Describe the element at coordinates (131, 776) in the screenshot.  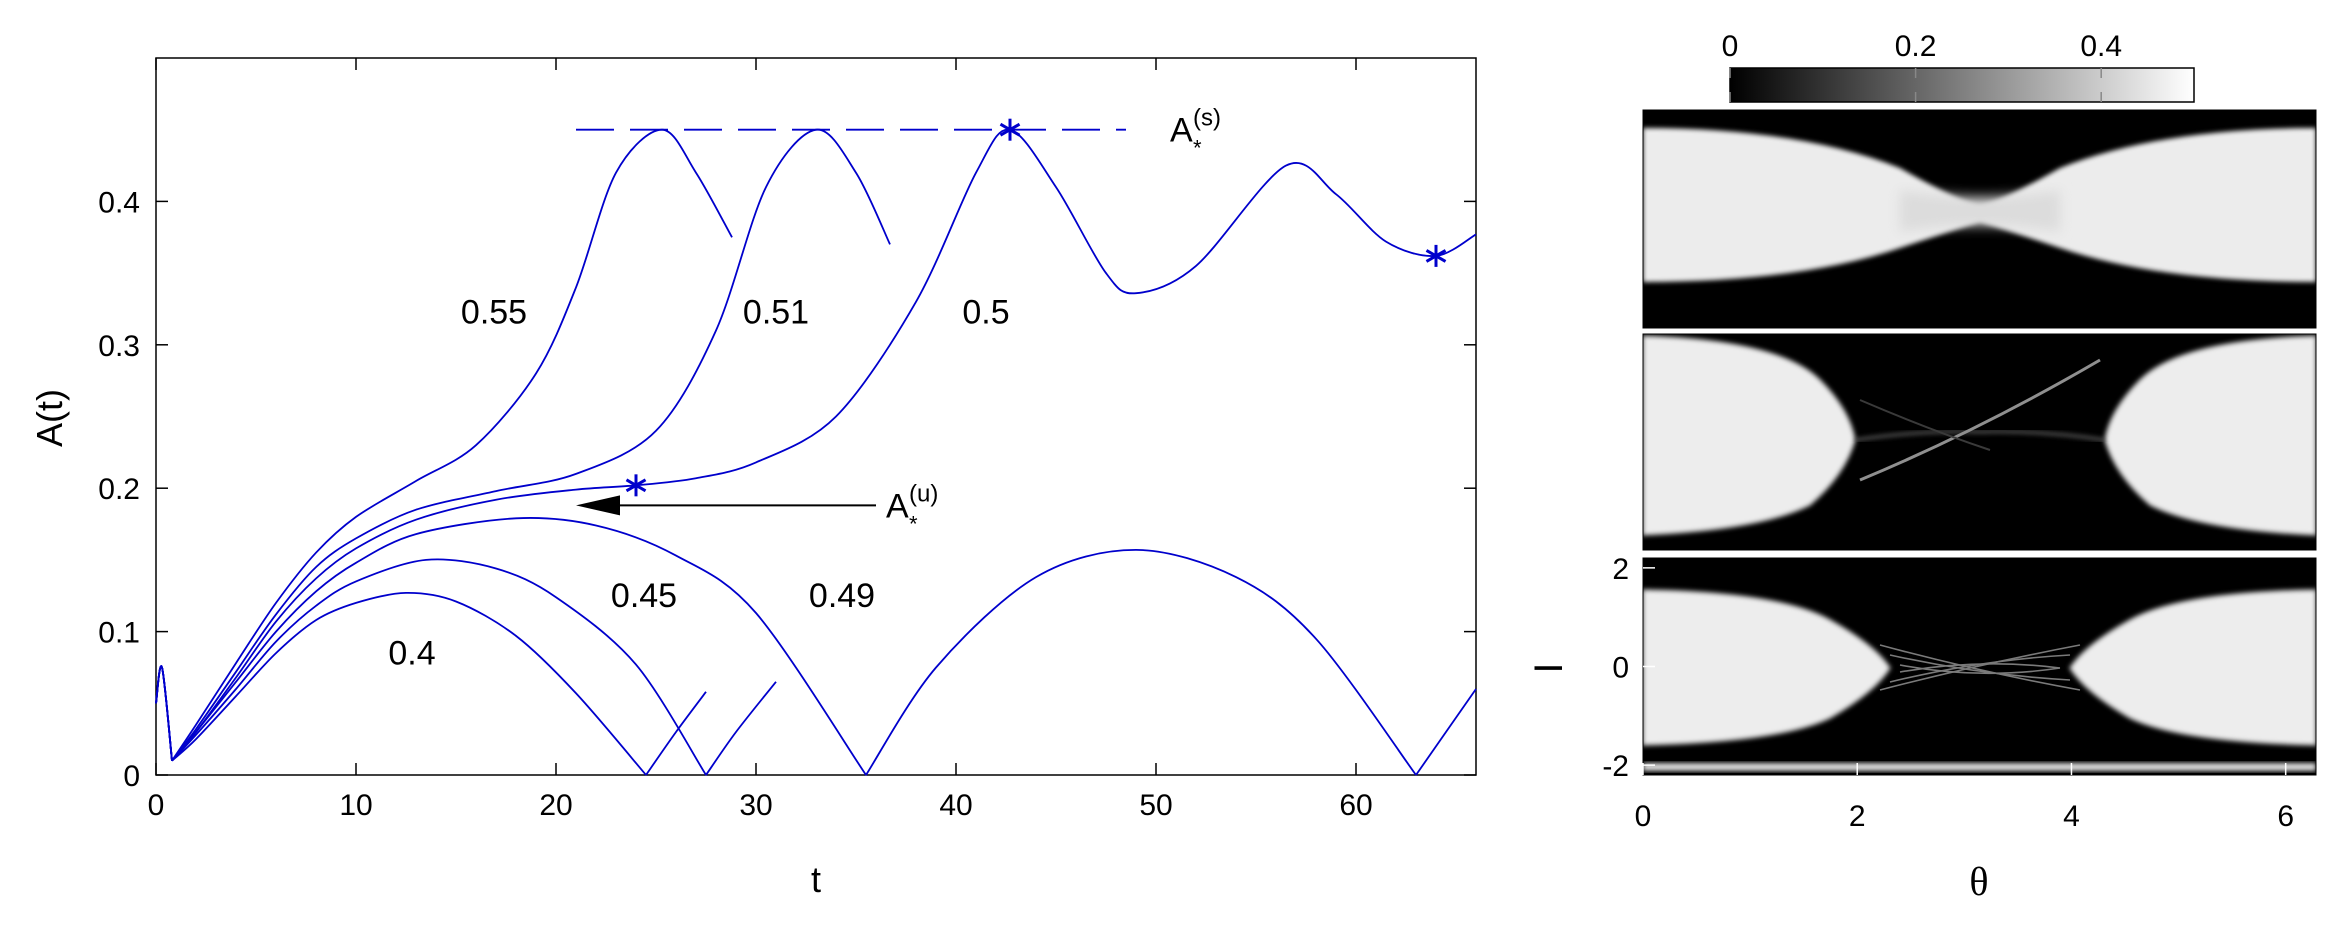
I see `y-tick-label: 0` at that location.